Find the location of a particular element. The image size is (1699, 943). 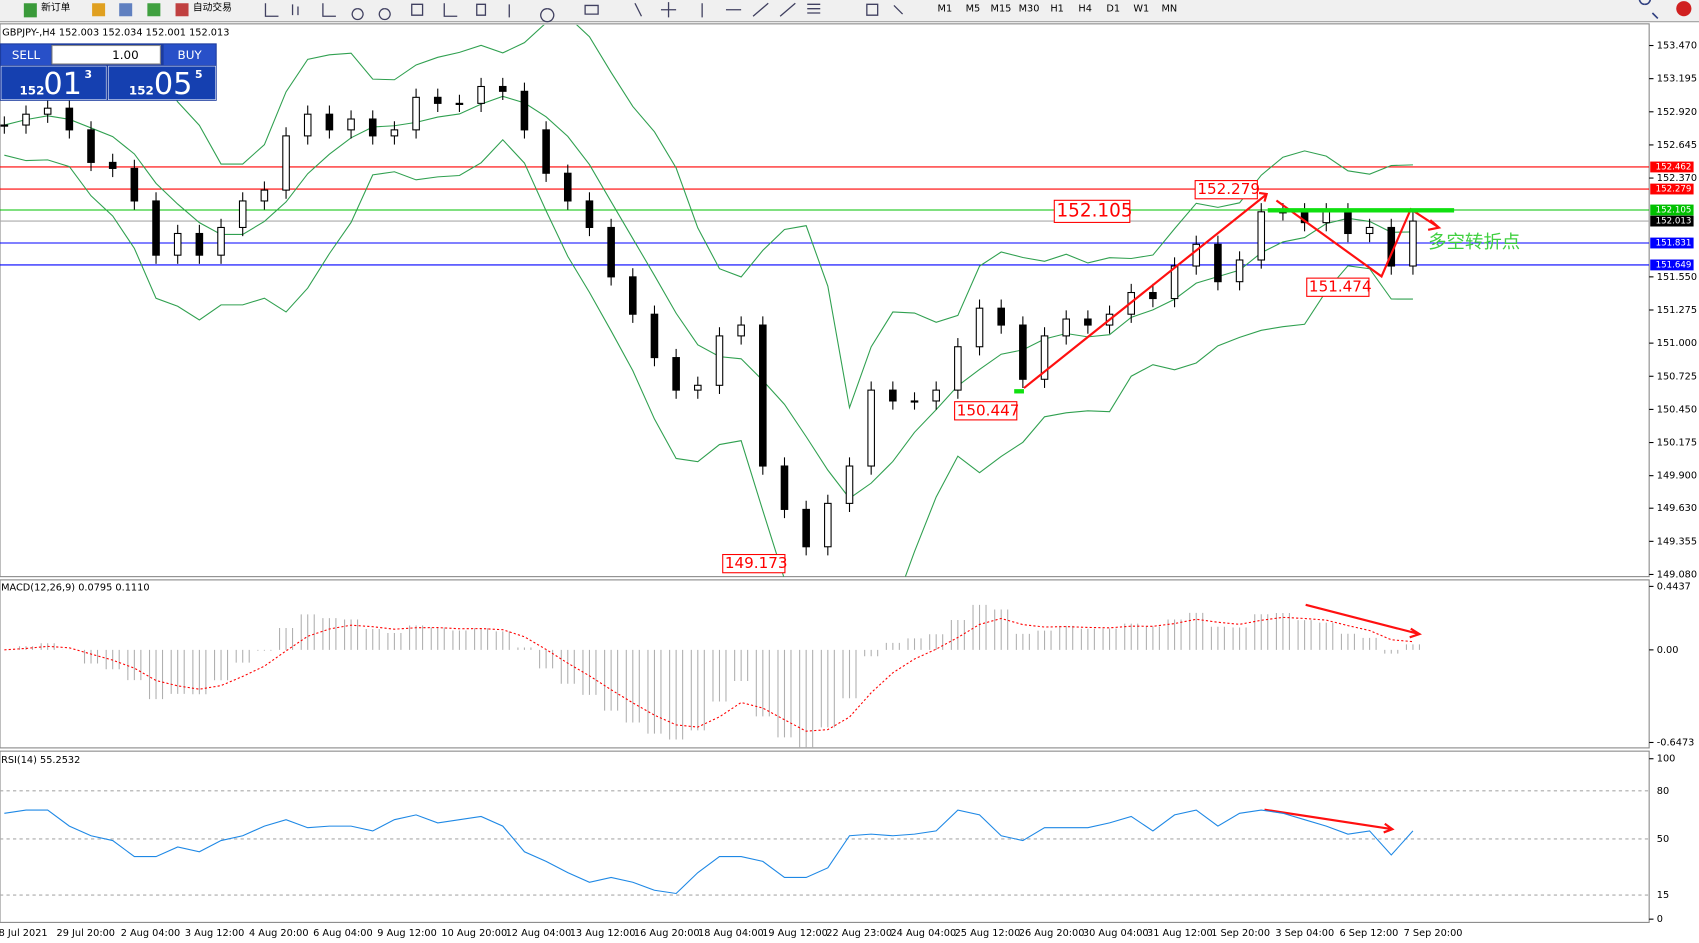

price-big: 01 is located at coordinates (62, 84).